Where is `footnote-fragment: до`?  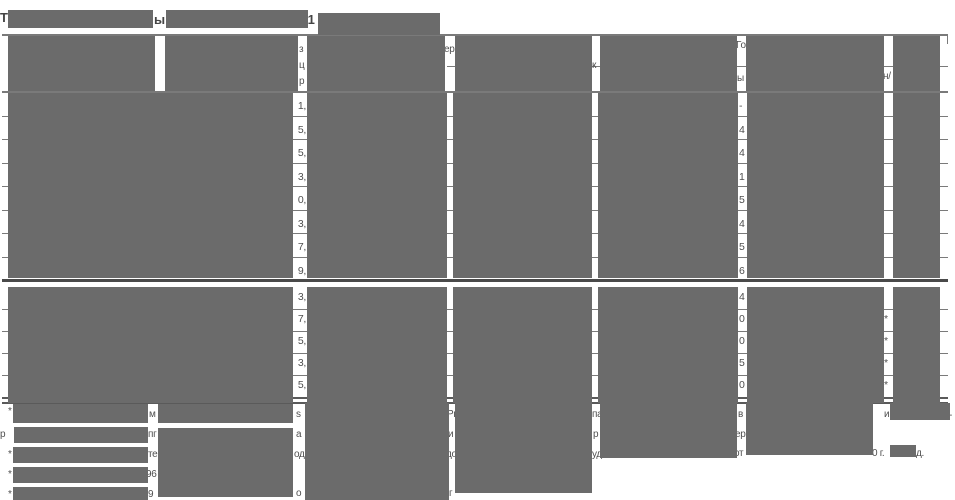
footnote-fragment: до is located at coordinates (451, 454).